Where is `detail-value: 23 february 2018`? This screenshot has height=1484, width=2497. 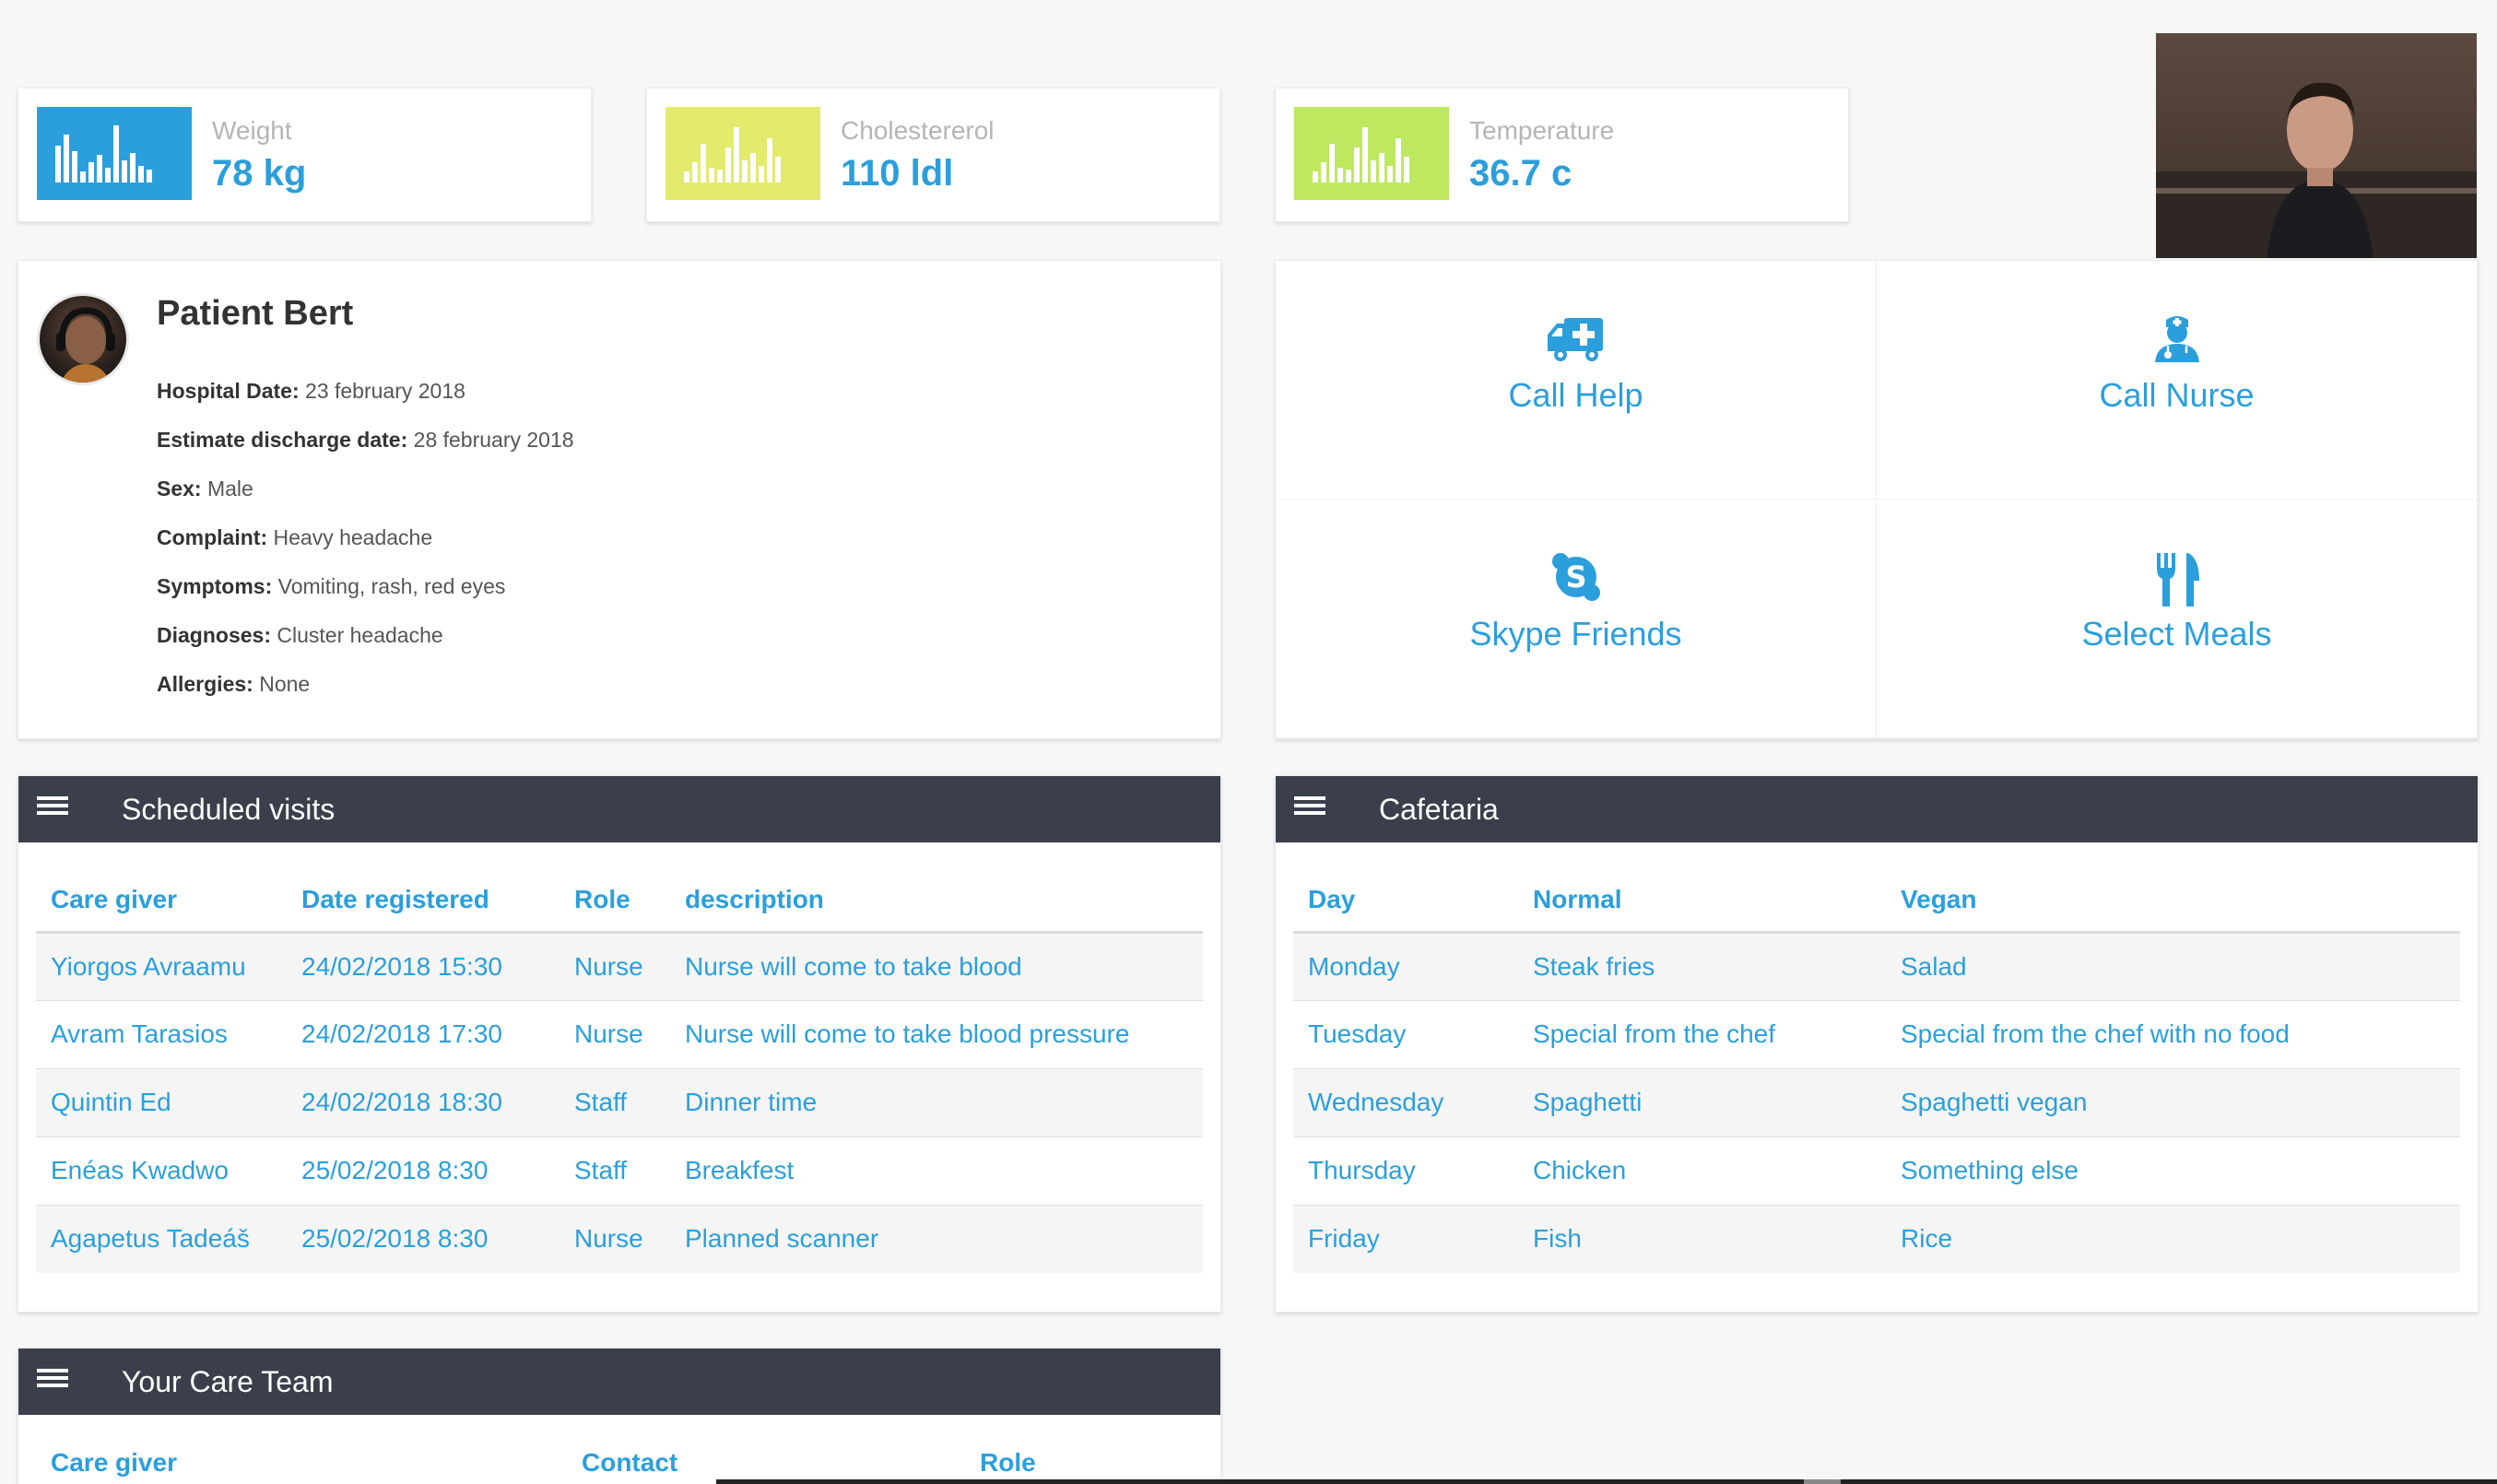
detail-value: 23 february 2018 is located at coordinates (385, 391).